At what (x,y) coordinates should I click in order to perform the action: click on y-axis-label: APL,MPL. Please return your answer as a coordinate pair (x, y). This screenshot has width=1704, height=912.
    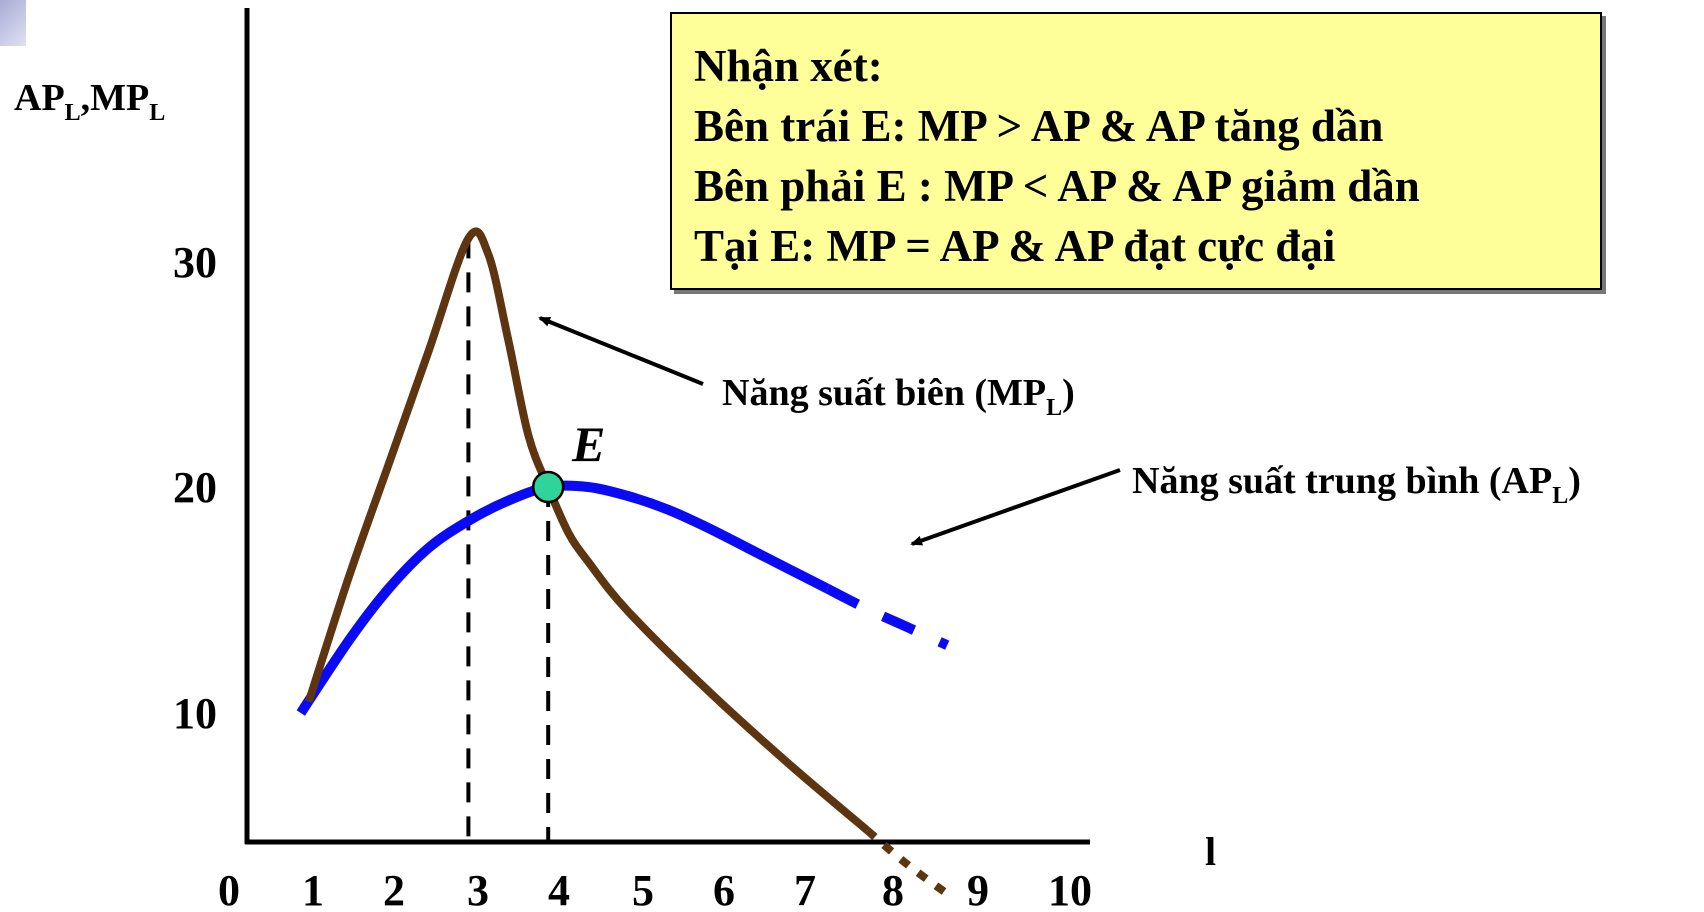
    Looking at the image, I should click on (89, 101).